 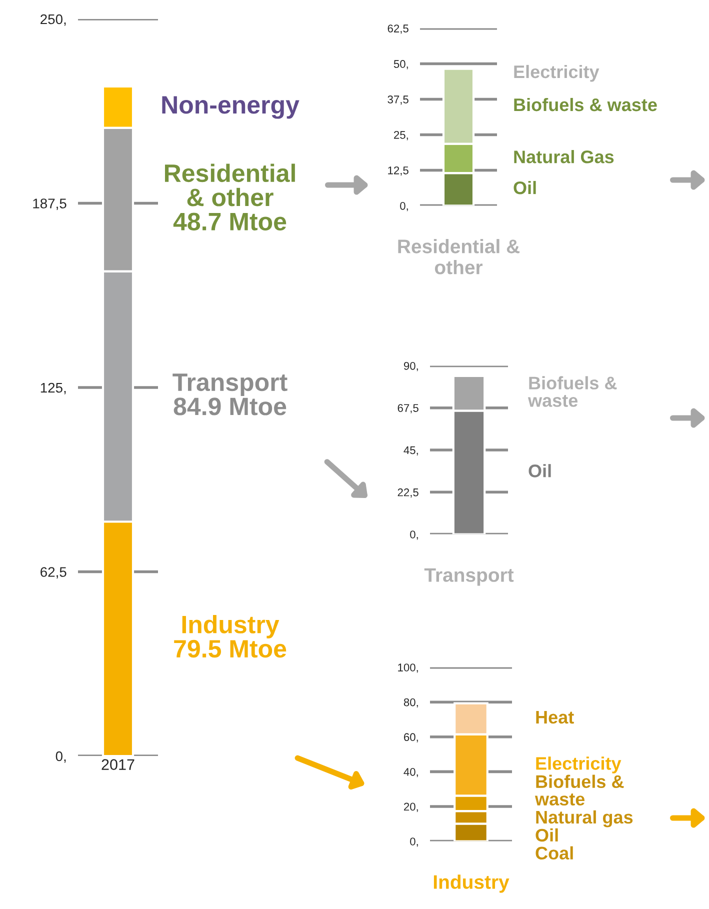 I want to click on y-tick-label: 12,5, so click(x=398, y=171).